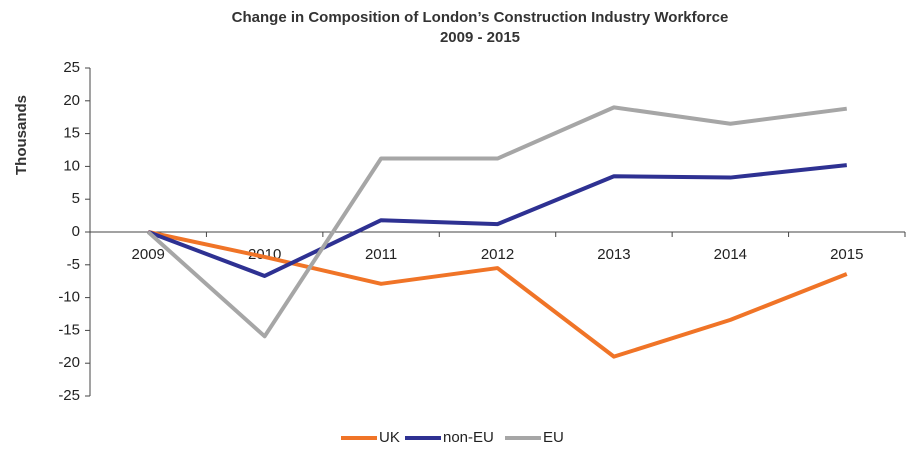  What do you see at coordinates (71, 165) in the screenshot?
I see `y-tick-label: 10` at bounding box center [71, 165].